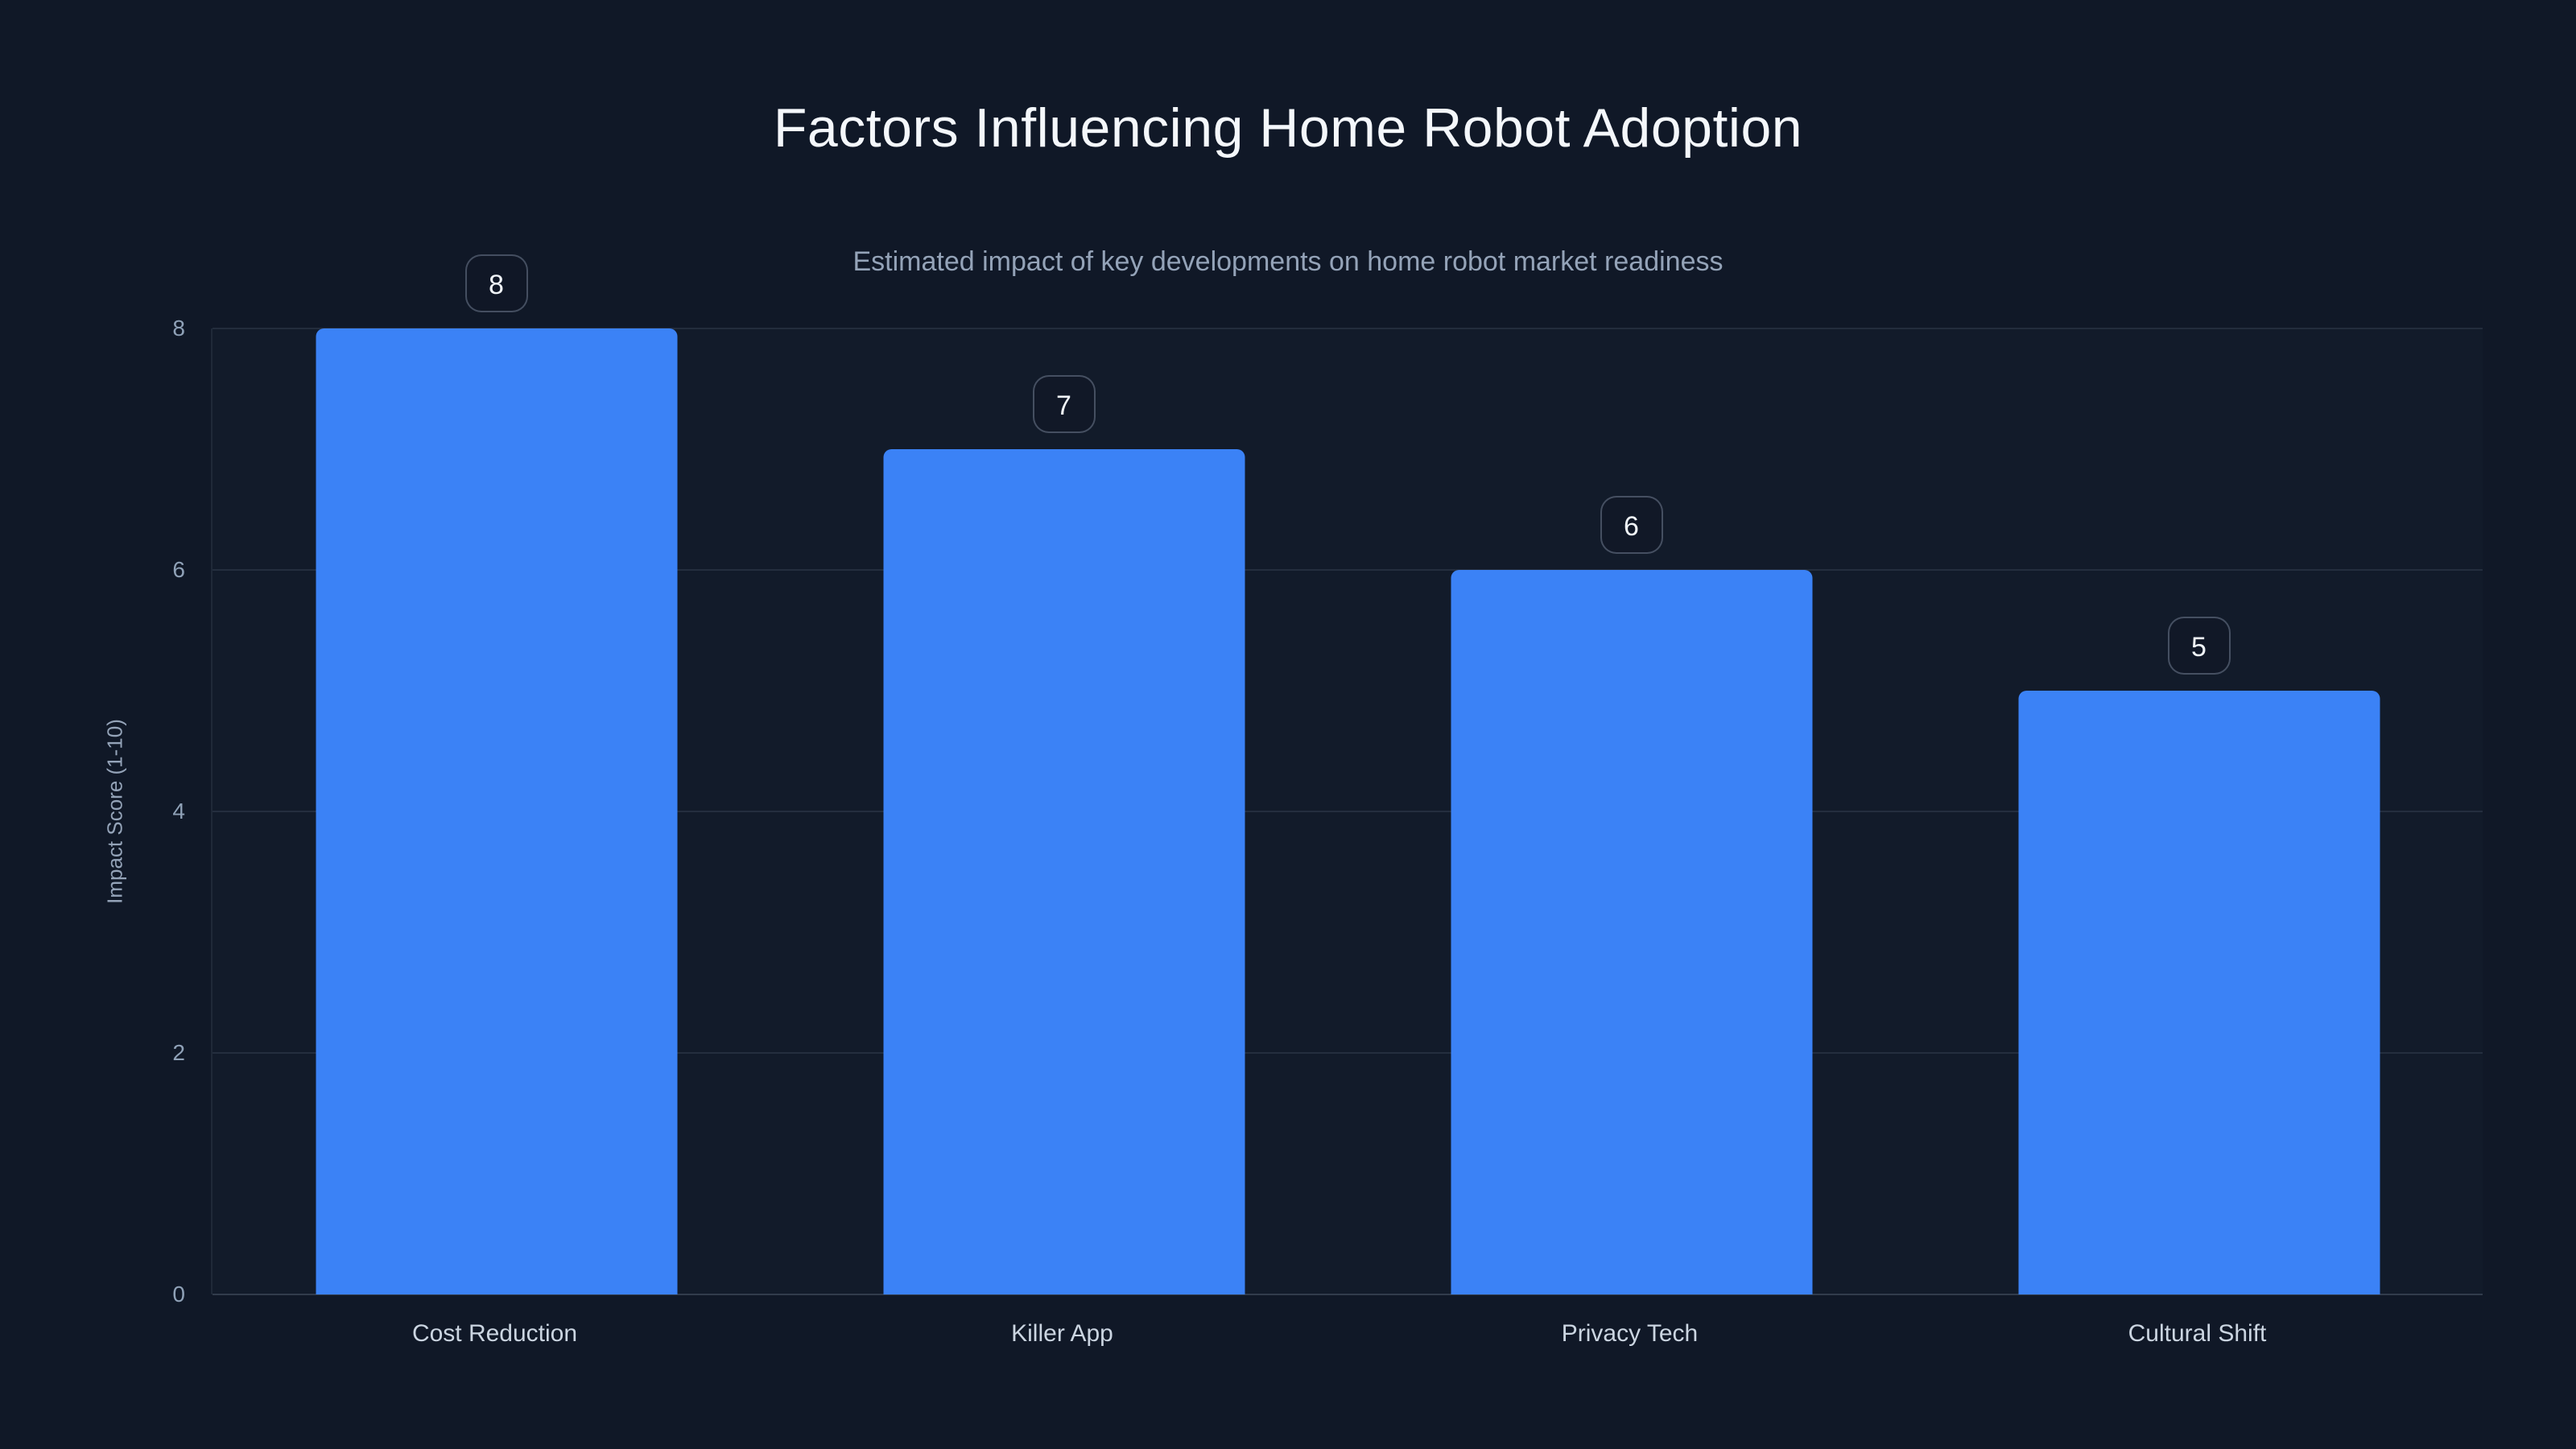  What do you see at coordinates (178, 1052) in the screenshot?
I see `y-tick-label-2: 2` at bounding box center [178, 1052].